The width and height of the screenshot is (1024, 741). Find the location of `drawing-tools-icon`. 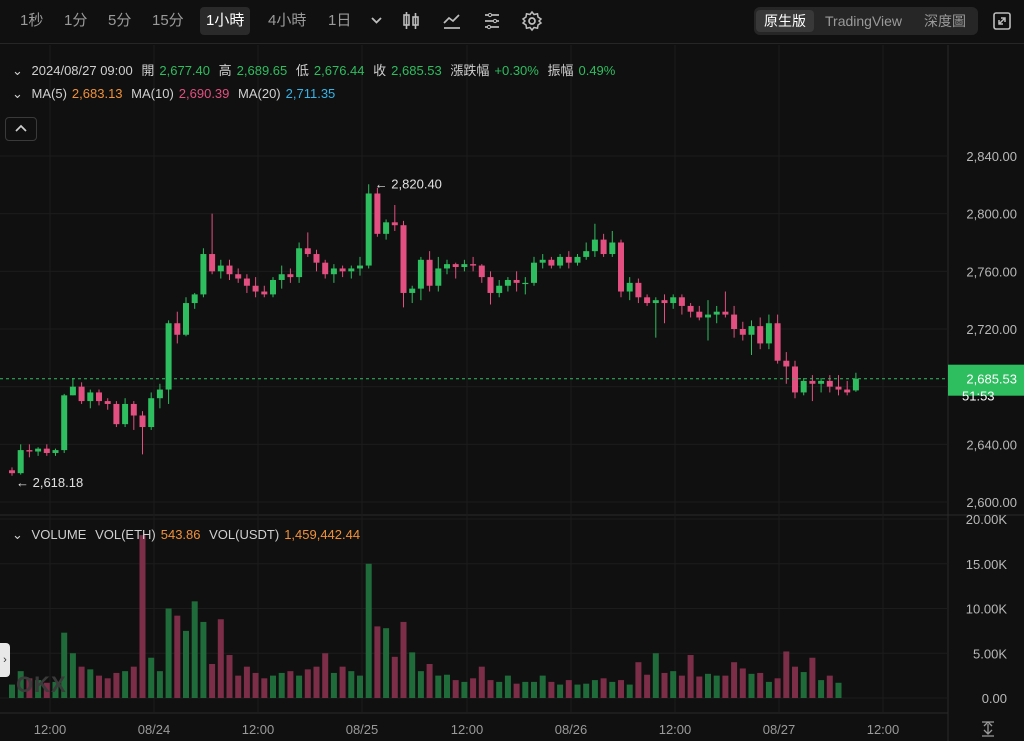

drawing-tools-icon is located at coordinates (492, 21).